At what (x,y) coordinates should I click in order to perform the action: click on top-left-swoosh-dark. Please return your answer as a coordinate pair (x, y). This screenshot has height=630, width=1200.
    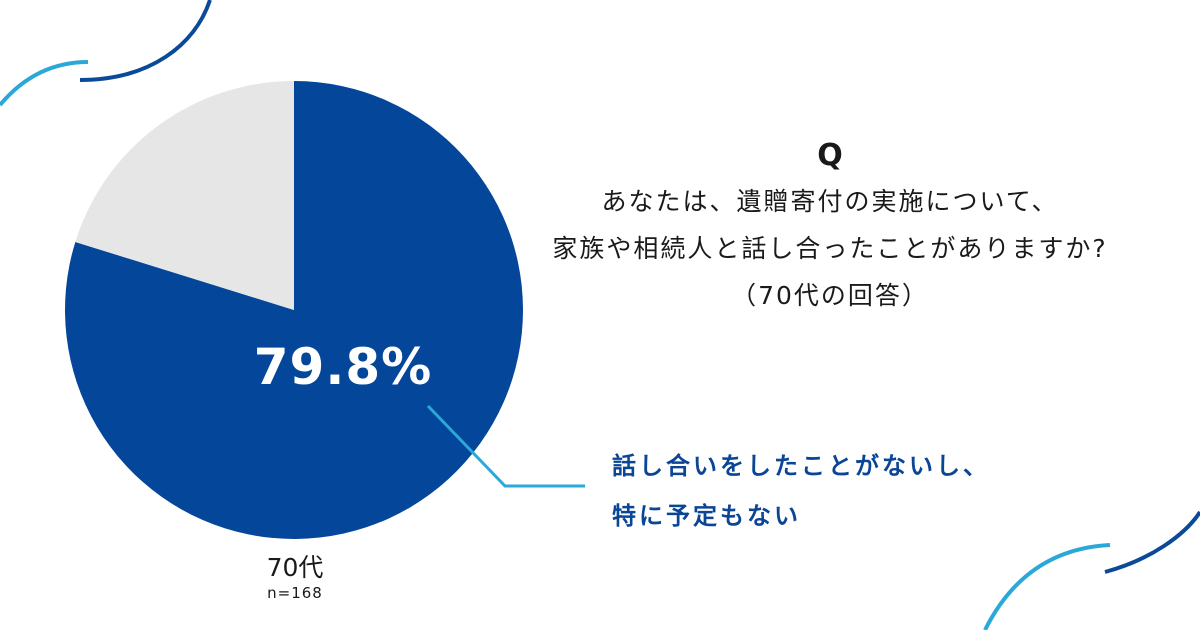
    Looking at the image, I should click on (145, 41).